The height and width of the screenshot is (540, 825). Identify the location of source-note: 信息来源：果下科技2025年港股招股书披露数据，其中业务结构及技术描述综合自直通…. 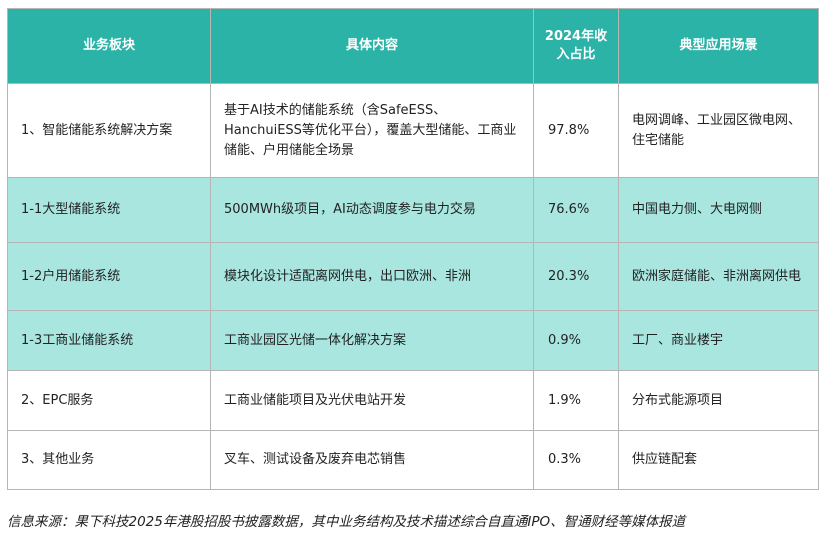
(346, 522).